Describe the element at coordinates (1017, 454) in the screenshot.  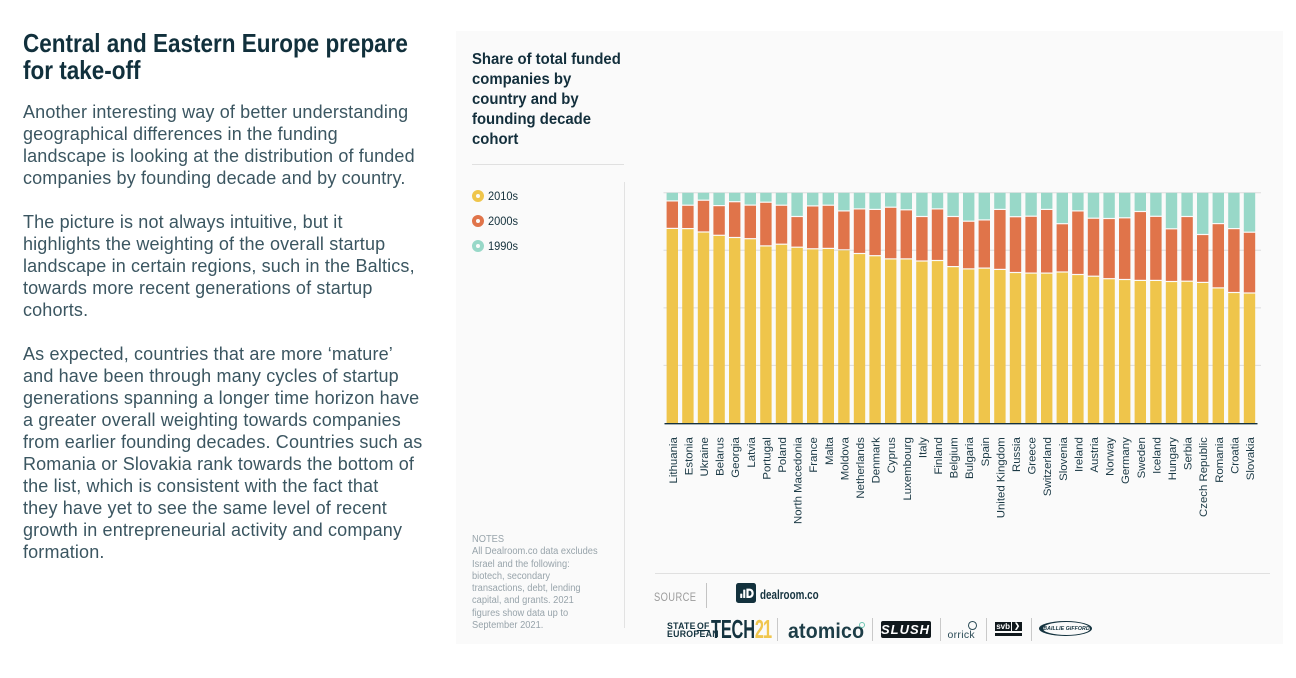
I see `svg-text: Russia` at that location.